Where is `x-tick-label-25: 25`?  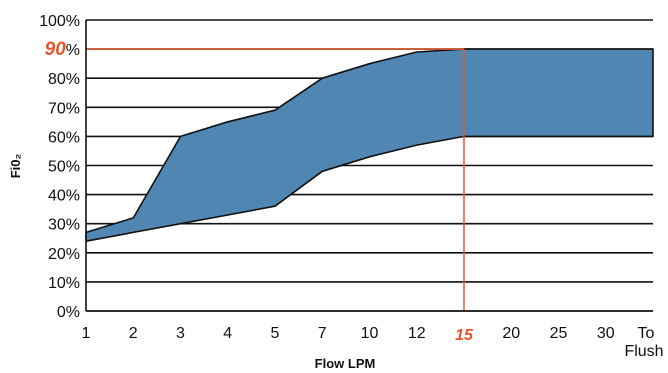 x-tick-label-25: 25 is located at coordinates (559, 333).